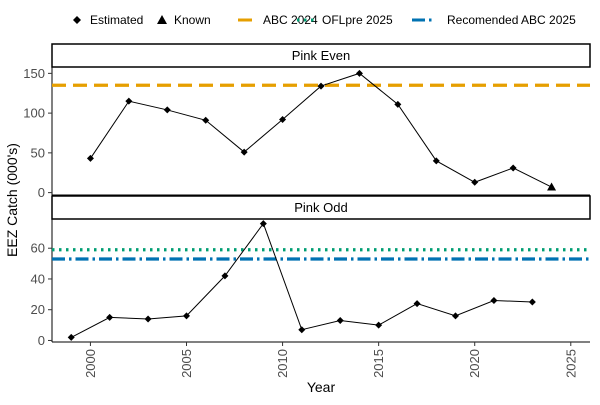 Image resolution: width=600 pixels, height=405 pixels. Describe the element at coordinates (511, 20) in the screenshot. I see `legend-label-line-2: Recomended ABC 2025` at that location.